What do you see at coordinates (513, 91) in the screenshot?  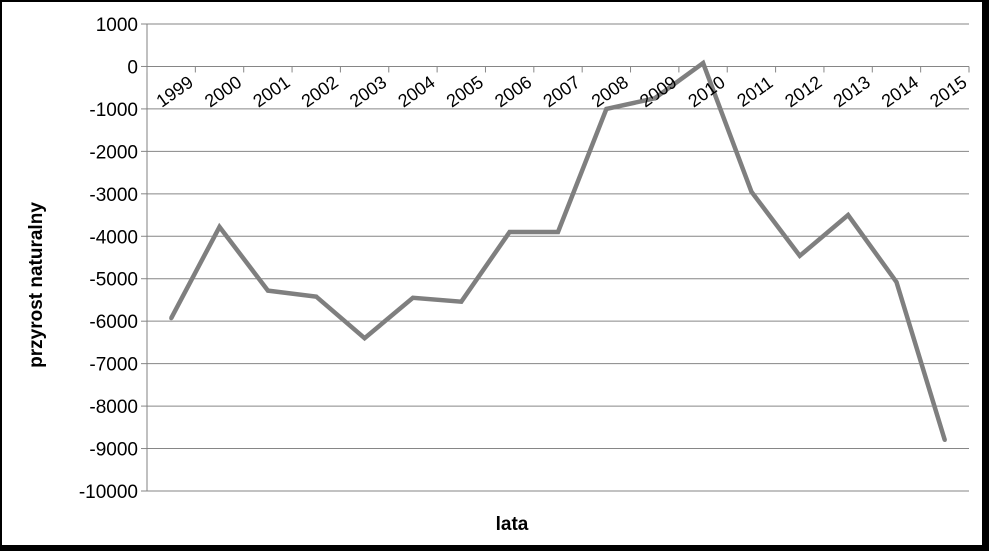 I see `x-tick-label: 2006` at bounding box center [513, 91].